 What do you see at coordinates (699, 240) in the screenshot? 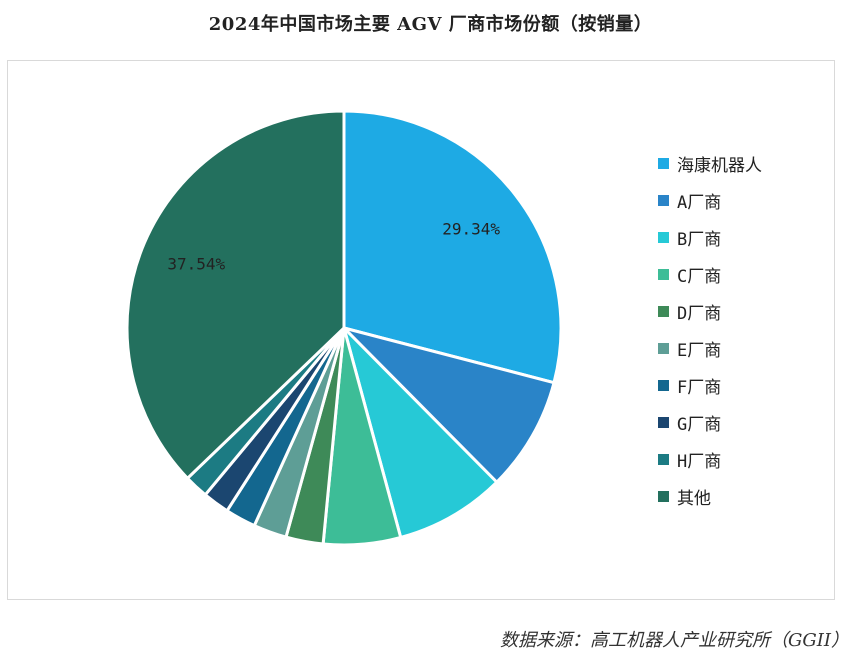
I see `legend-label: B厂商` at bounding box center [699, 240].